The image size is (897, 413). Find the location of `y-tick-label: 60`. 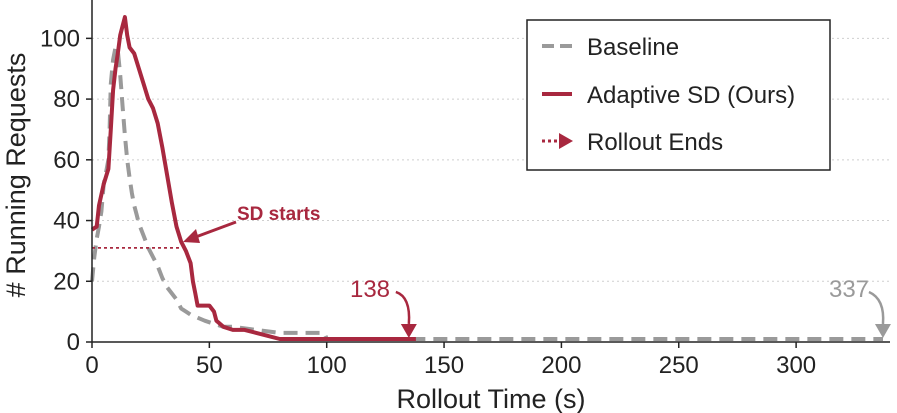

y-tick-label: 60 is located at coordinates (66, 160).